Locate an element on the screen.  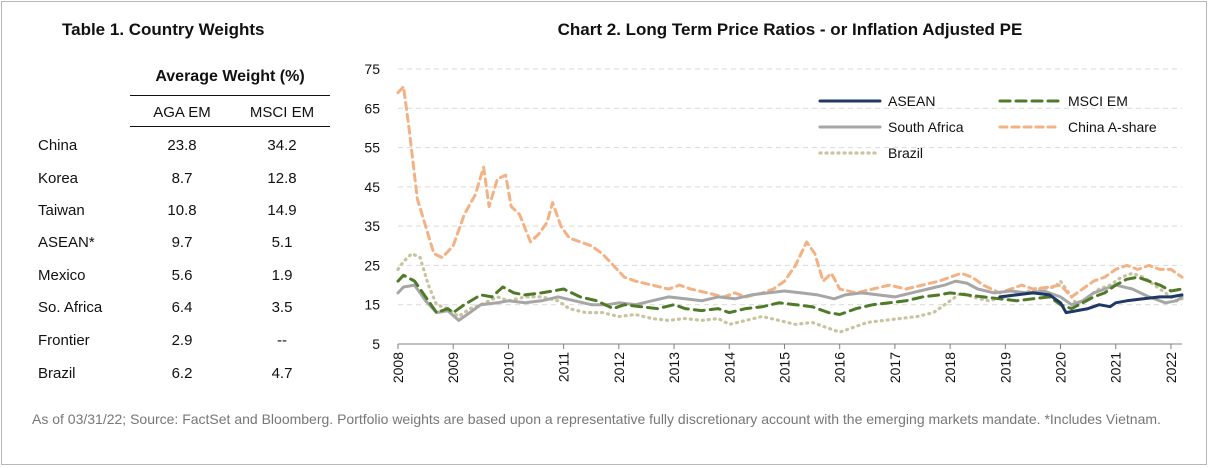
aga-em-weight: 5.6 is located at coordinates (182, 275).